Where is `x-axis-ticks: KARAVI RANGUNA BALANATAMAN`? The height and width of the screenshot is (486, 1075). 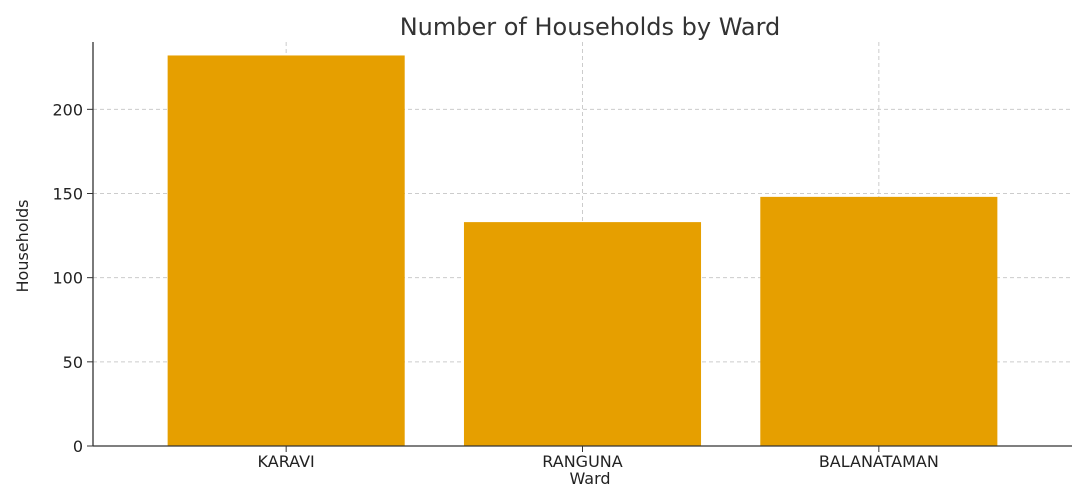
x-axis-ticks: KARAVI RANGUNA BALANATAMAN is located at coordinates (598, 458).